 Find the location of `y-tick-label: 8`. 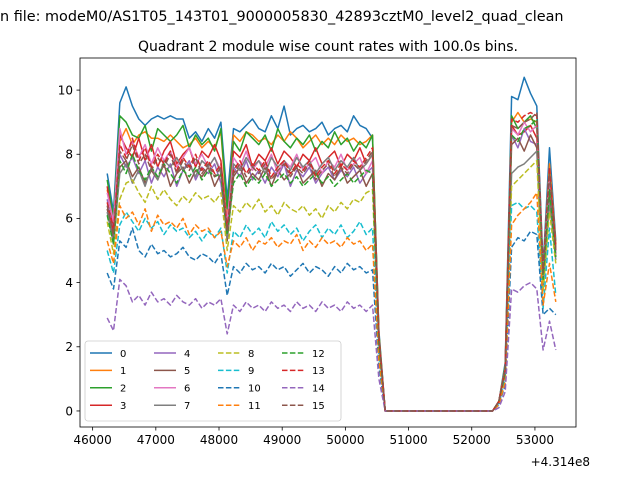

y-tick-label: 8 is located at coordinates (69, 155).